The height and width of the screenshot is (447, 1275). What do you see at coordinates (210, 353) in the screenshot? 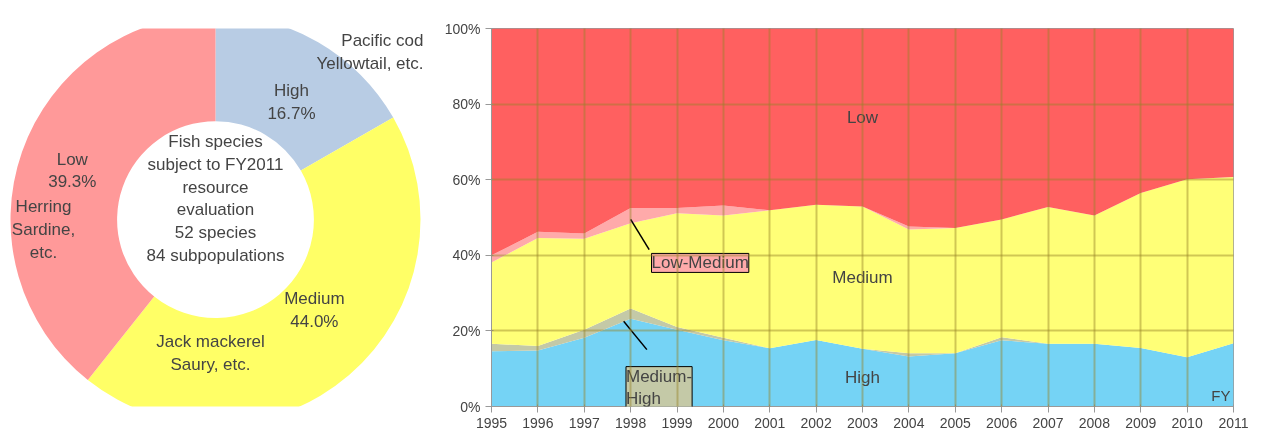
I see `text: Jack mackerel Saury, etc.` at bounding box center [210, 353].